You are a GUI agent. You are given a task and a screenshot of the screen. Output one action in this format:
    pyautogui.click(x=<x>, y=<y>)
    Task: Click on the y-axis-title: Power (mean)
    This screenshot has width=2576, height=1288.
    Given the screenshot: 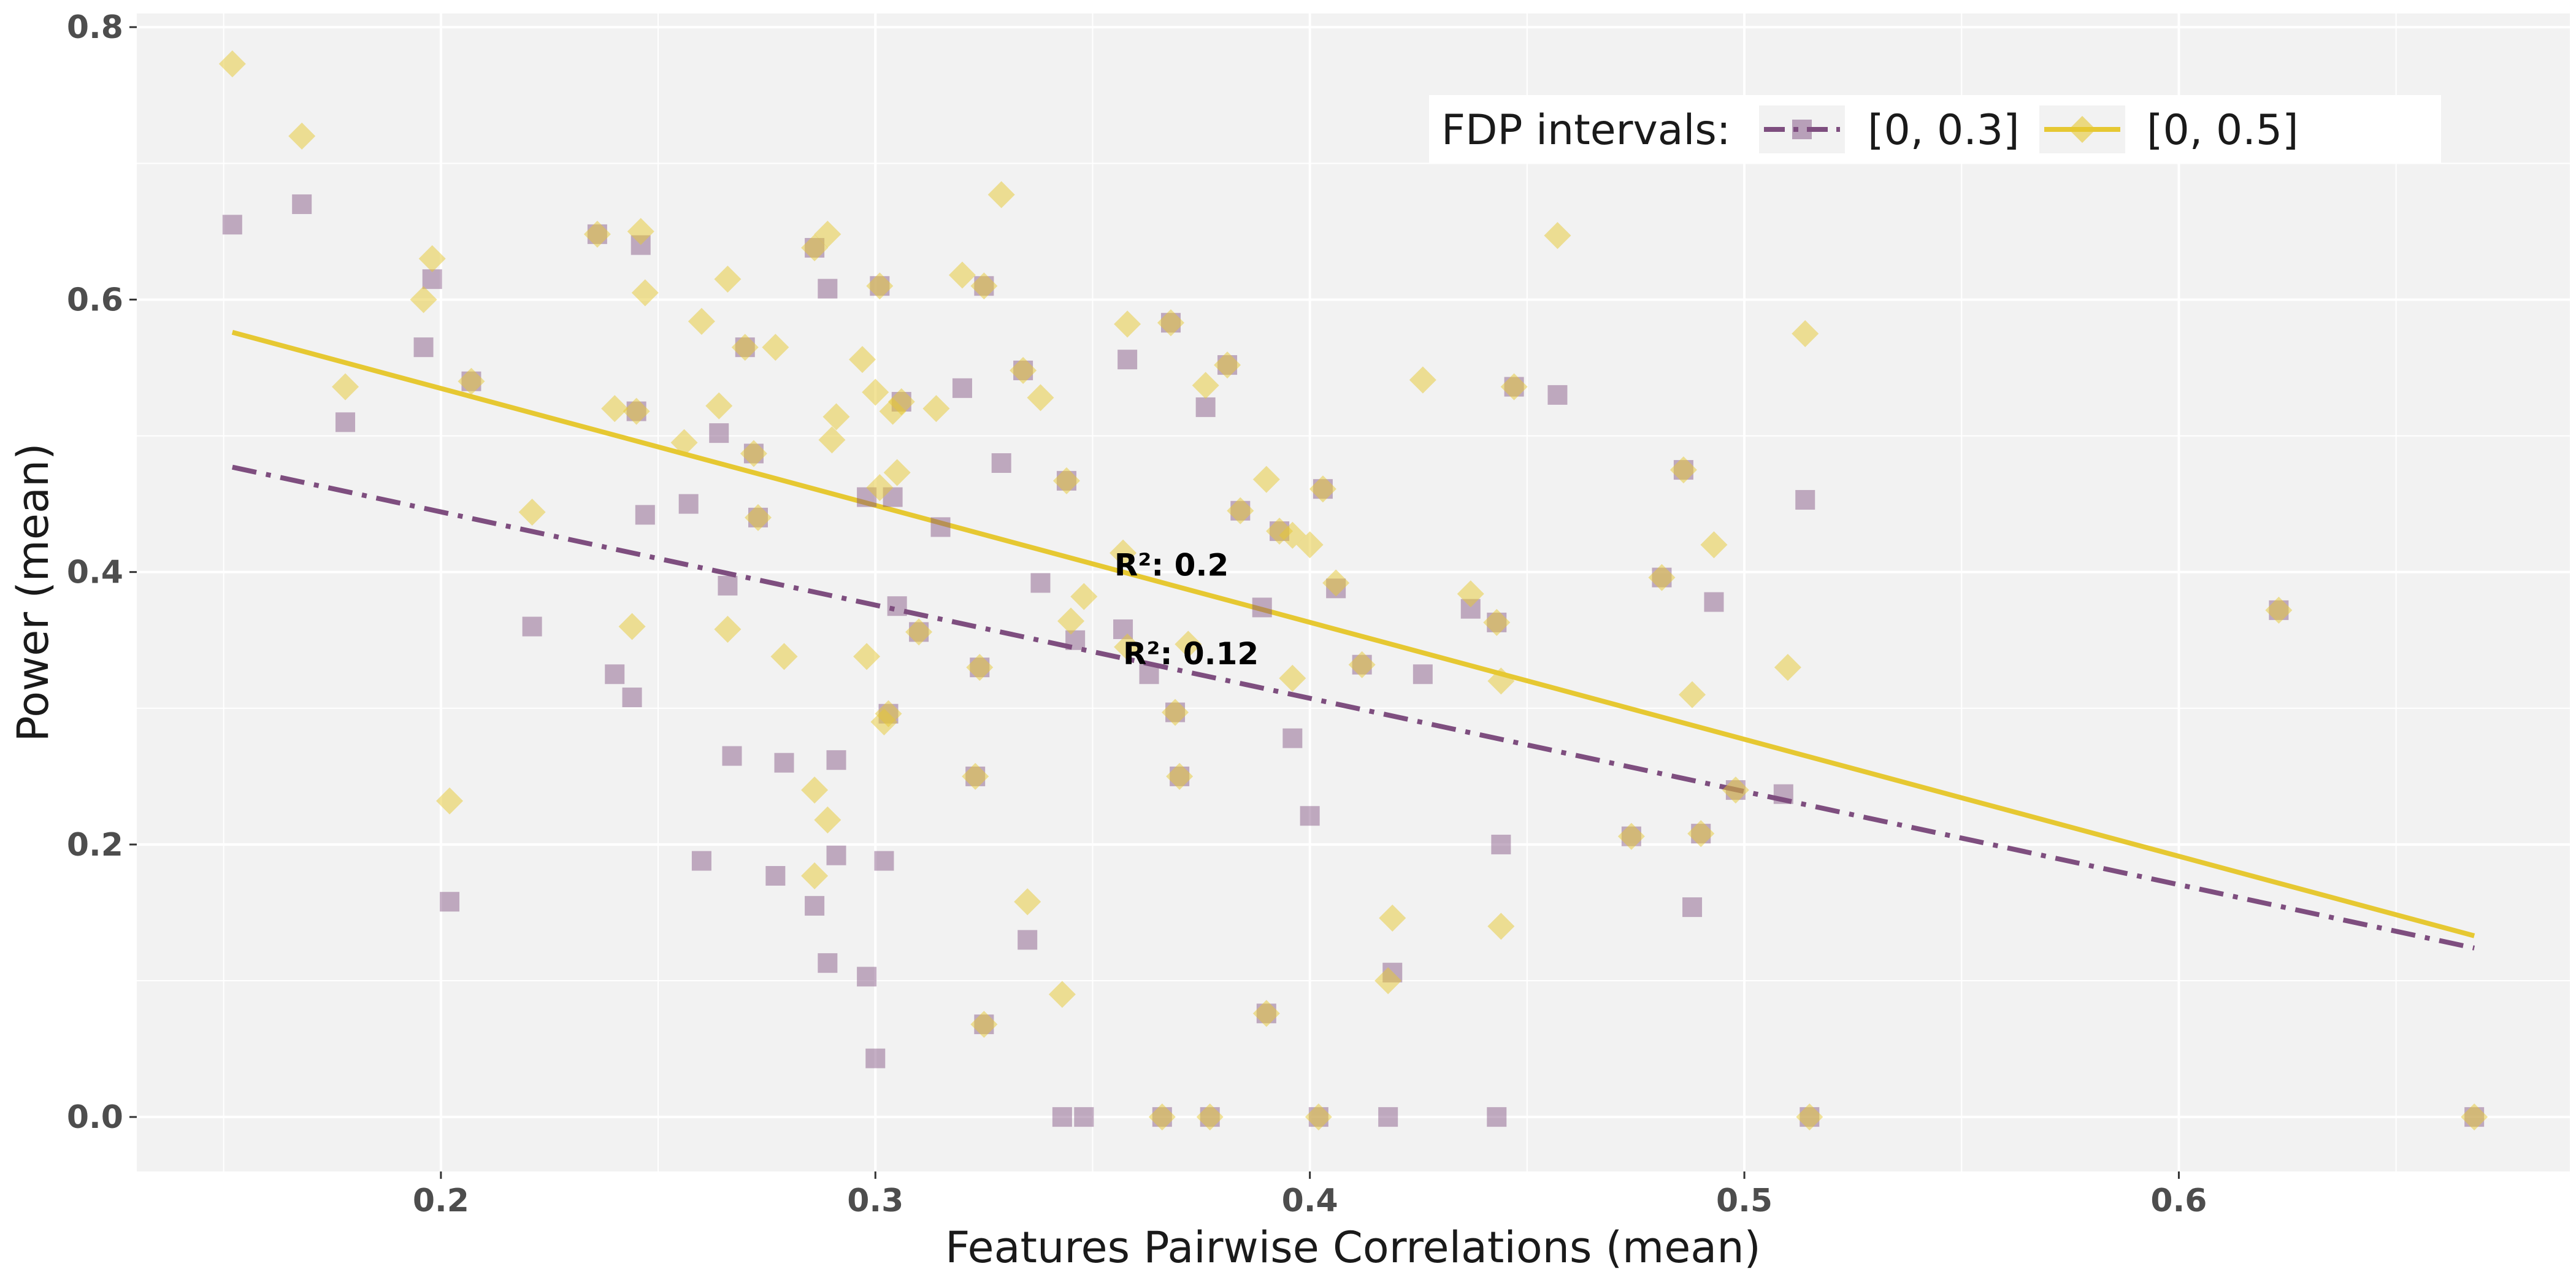 What is the action you would take?
    pyautogui.click(x=33, y=592)
    